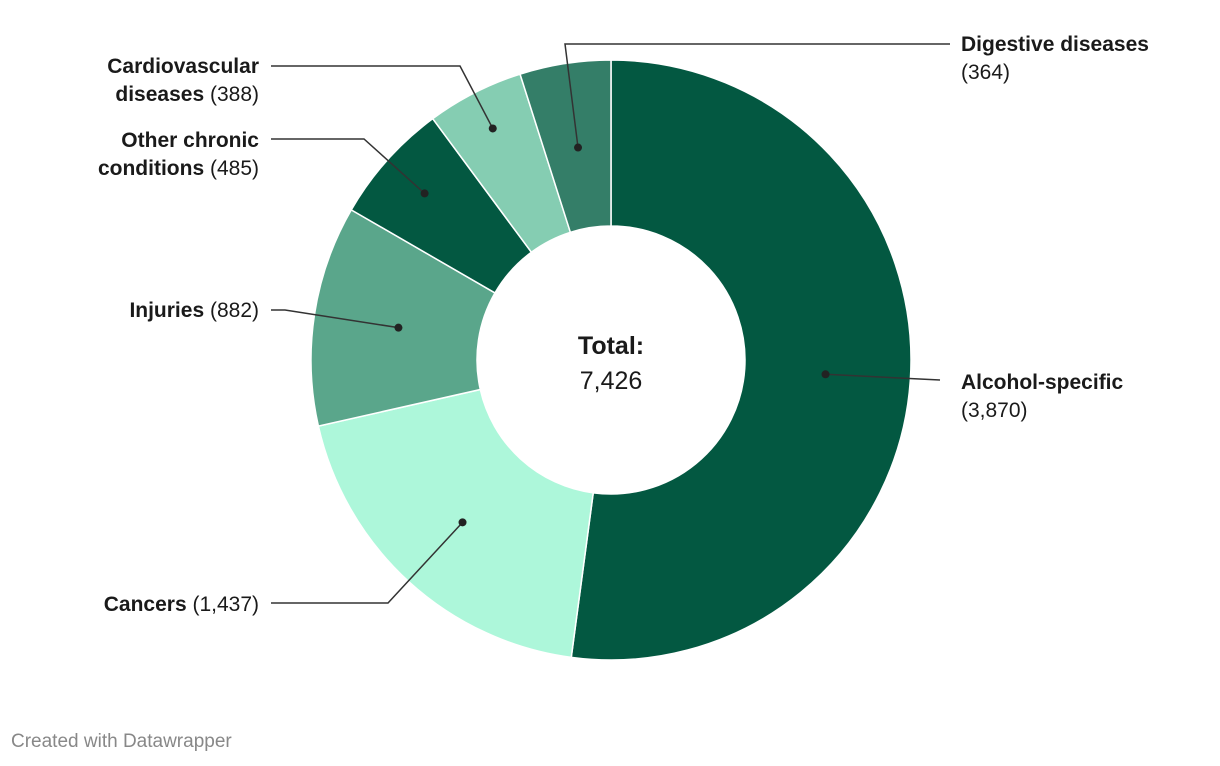 The height and width of the screenshot is (766, 1220). Describe the element at coordinates (462, 522) in the screenshot. I see `leader-dot-cancers` at that location.